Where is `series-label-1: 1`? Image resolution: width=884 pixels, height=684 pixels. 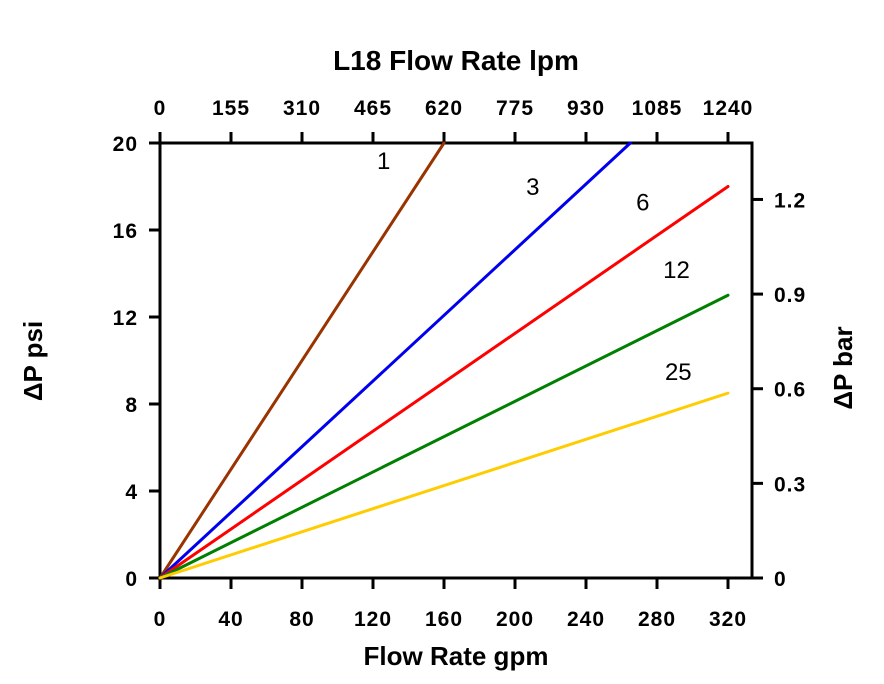
series-label-1: 1 is located at coordinates (383, 161).